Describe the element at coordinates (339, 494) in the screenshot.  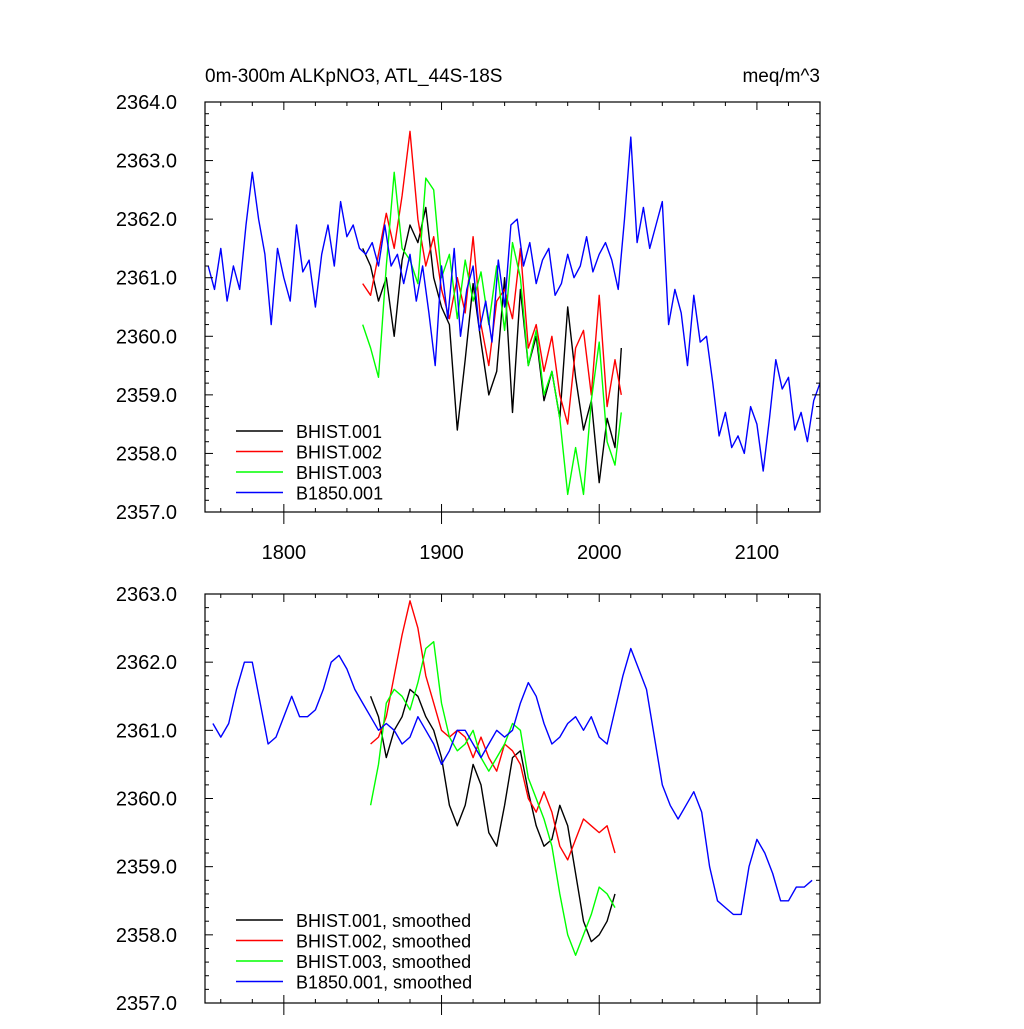
I see `legend-label: B1850.001` at that location.